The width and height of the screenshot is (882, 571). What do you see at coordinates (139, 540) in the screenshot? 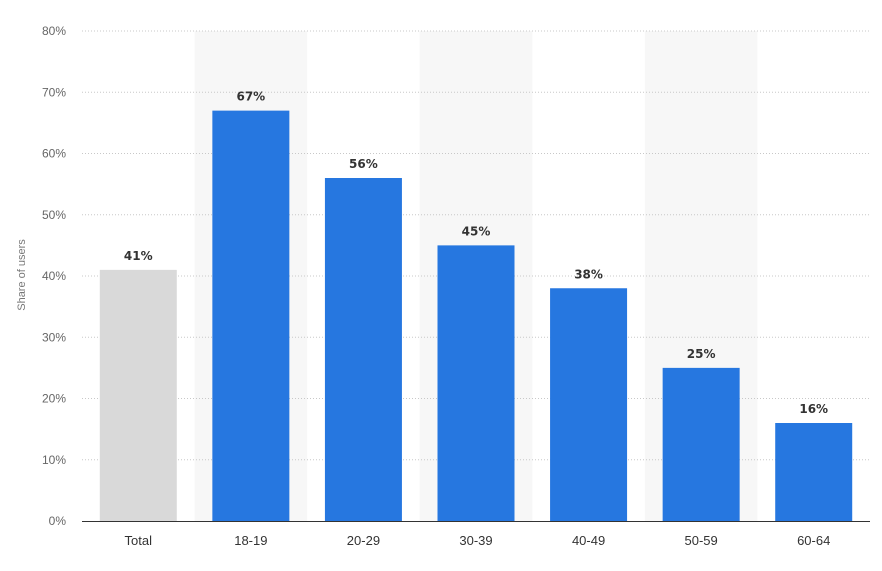
I see `x-tick-label: Total` at bounding box center [139, 540].